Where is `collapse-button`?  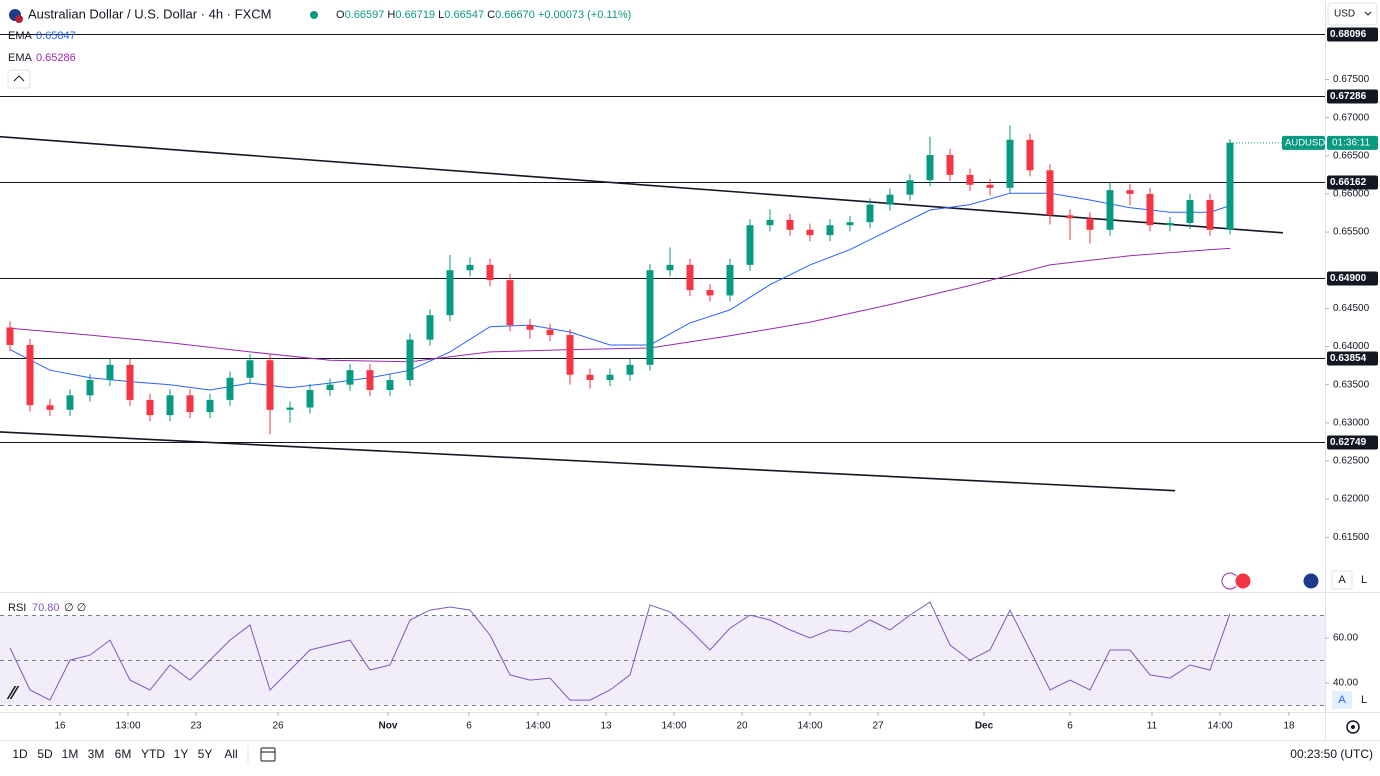
collapse-button is located at coordinates (19, 79).